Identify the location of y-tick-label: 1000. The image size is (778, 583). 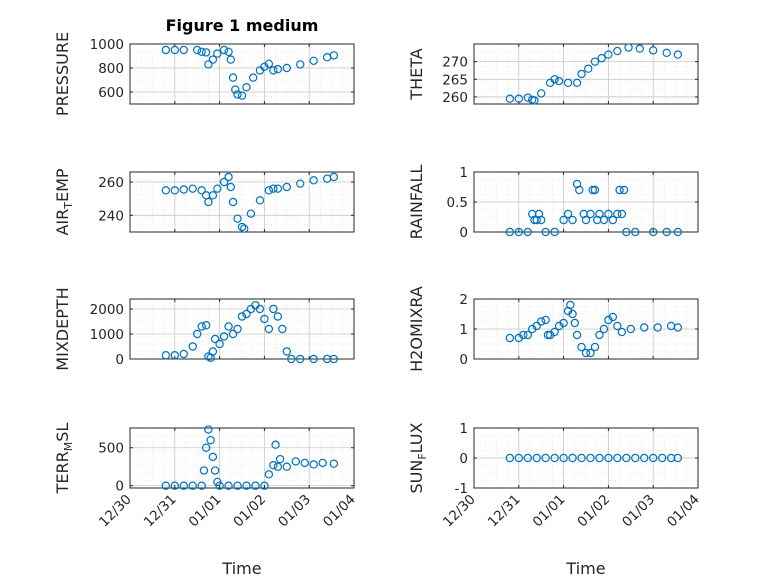
(107, 335).